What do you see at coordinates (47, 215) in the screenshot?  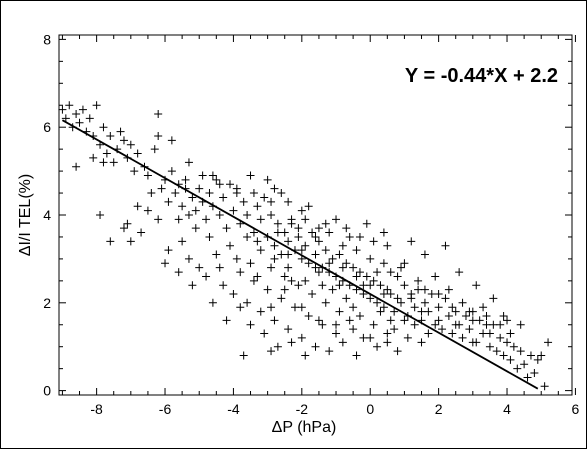 I see `y-tick-label: 4` at bounding box center [47, 215].